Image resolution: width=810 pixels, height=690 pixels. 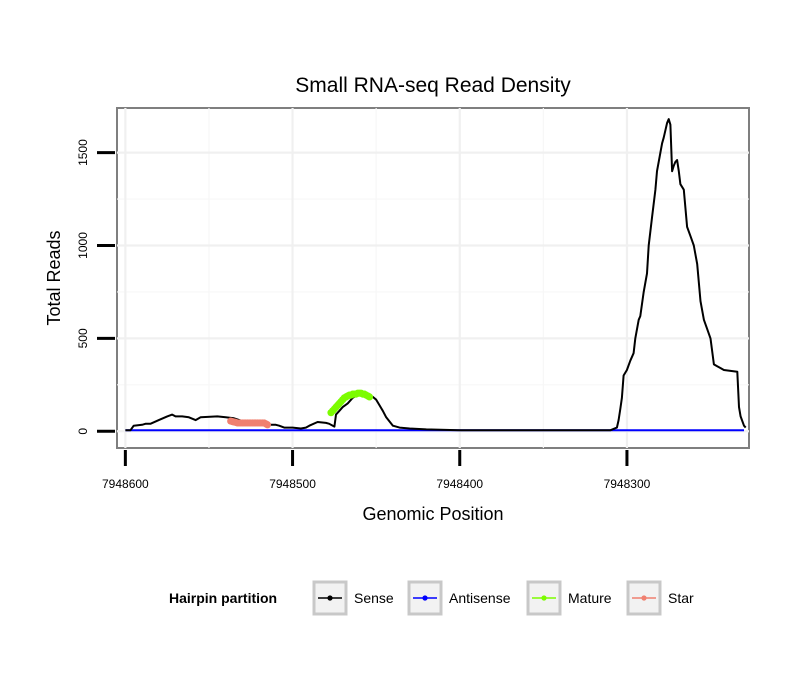 What do you see at coordinates (330, 598) in the screenshot?
I see `legend-key-point-sense` at bounding box center [330, 598].